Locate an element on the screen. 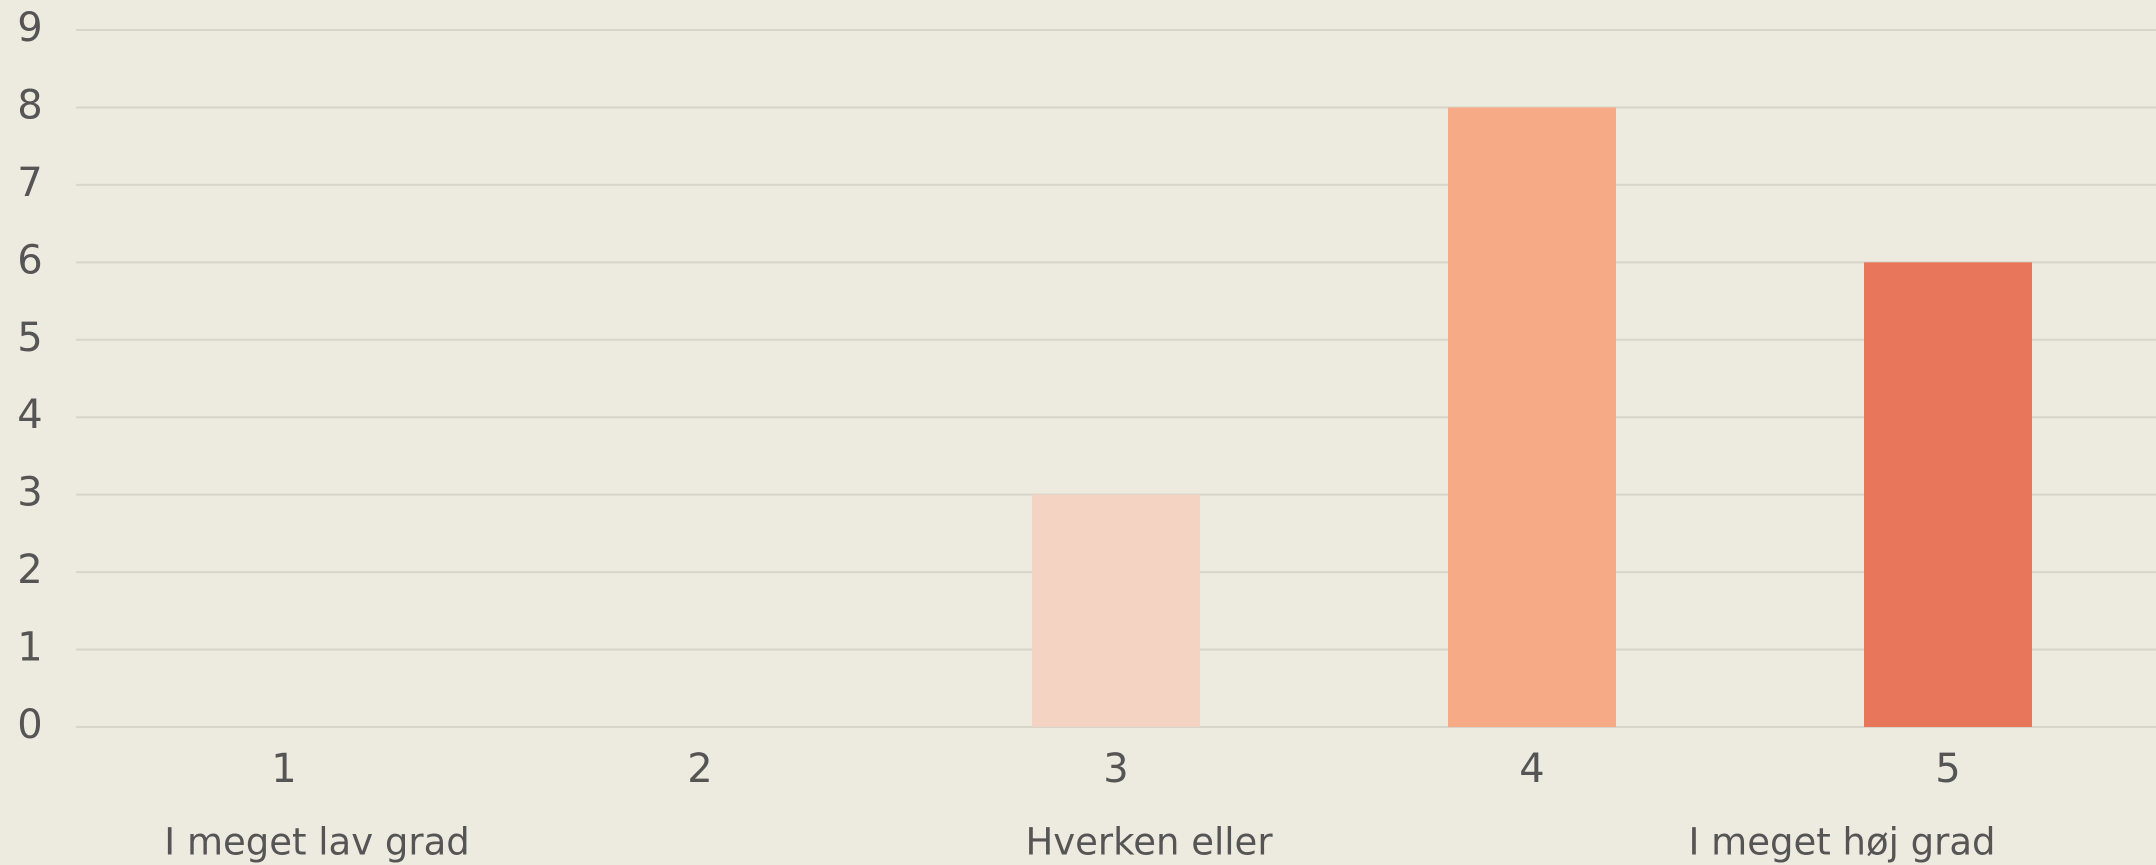 The height and width of the screenshot is (865, 2156). y-tick-label: 6 is located at coordinates (29, 260).